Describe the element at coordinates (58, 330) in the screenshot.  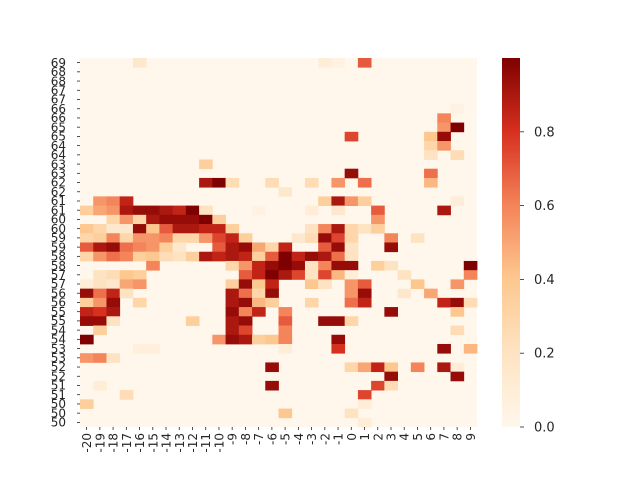
I see `y-tick-label: 54` at that location.